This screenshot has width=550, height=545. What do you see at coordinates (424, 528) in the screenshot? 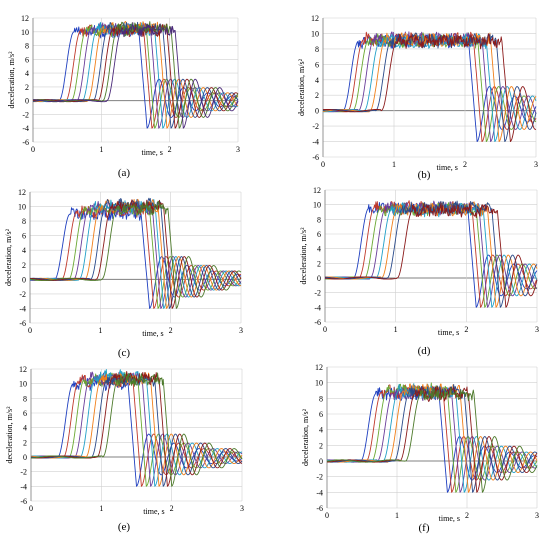
I see `panel-caption: (f)` at bounding box center [424, 528].